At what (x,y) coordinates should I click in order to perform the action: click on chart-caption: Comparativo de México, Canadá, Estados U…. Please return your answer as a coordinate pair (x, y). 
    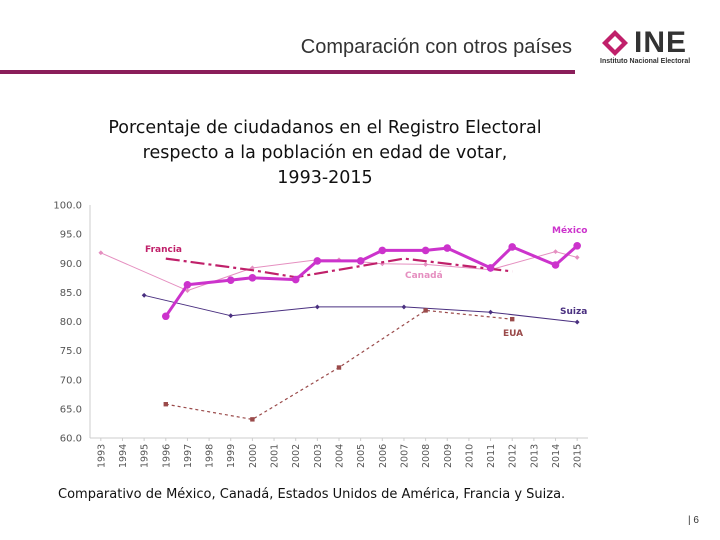
    Looking at the image, I should click on (312, 494).